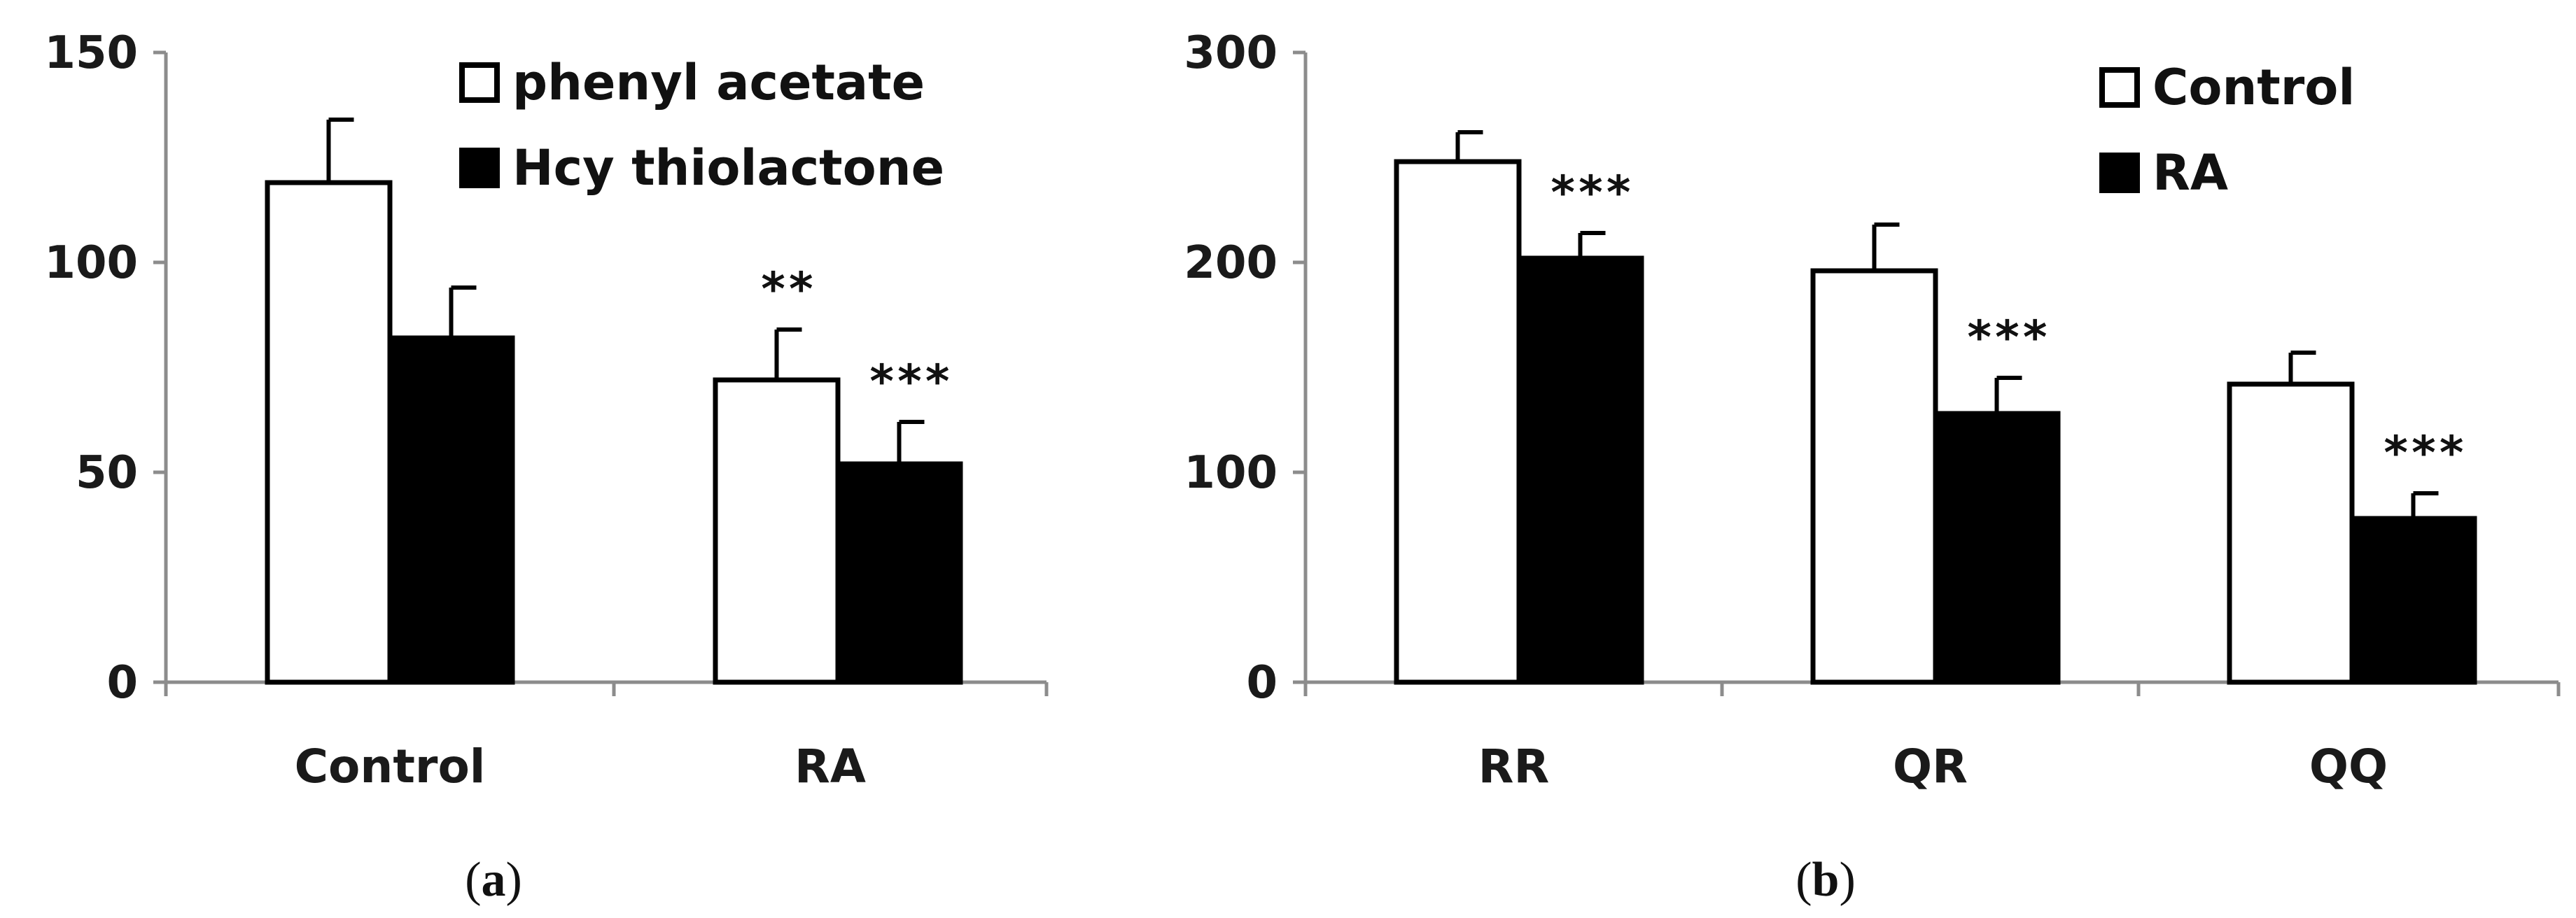 Image resolution: width=2576 pixels, height=918 pixels. I want to click on panel-label-a: (a), so click(493, 880).